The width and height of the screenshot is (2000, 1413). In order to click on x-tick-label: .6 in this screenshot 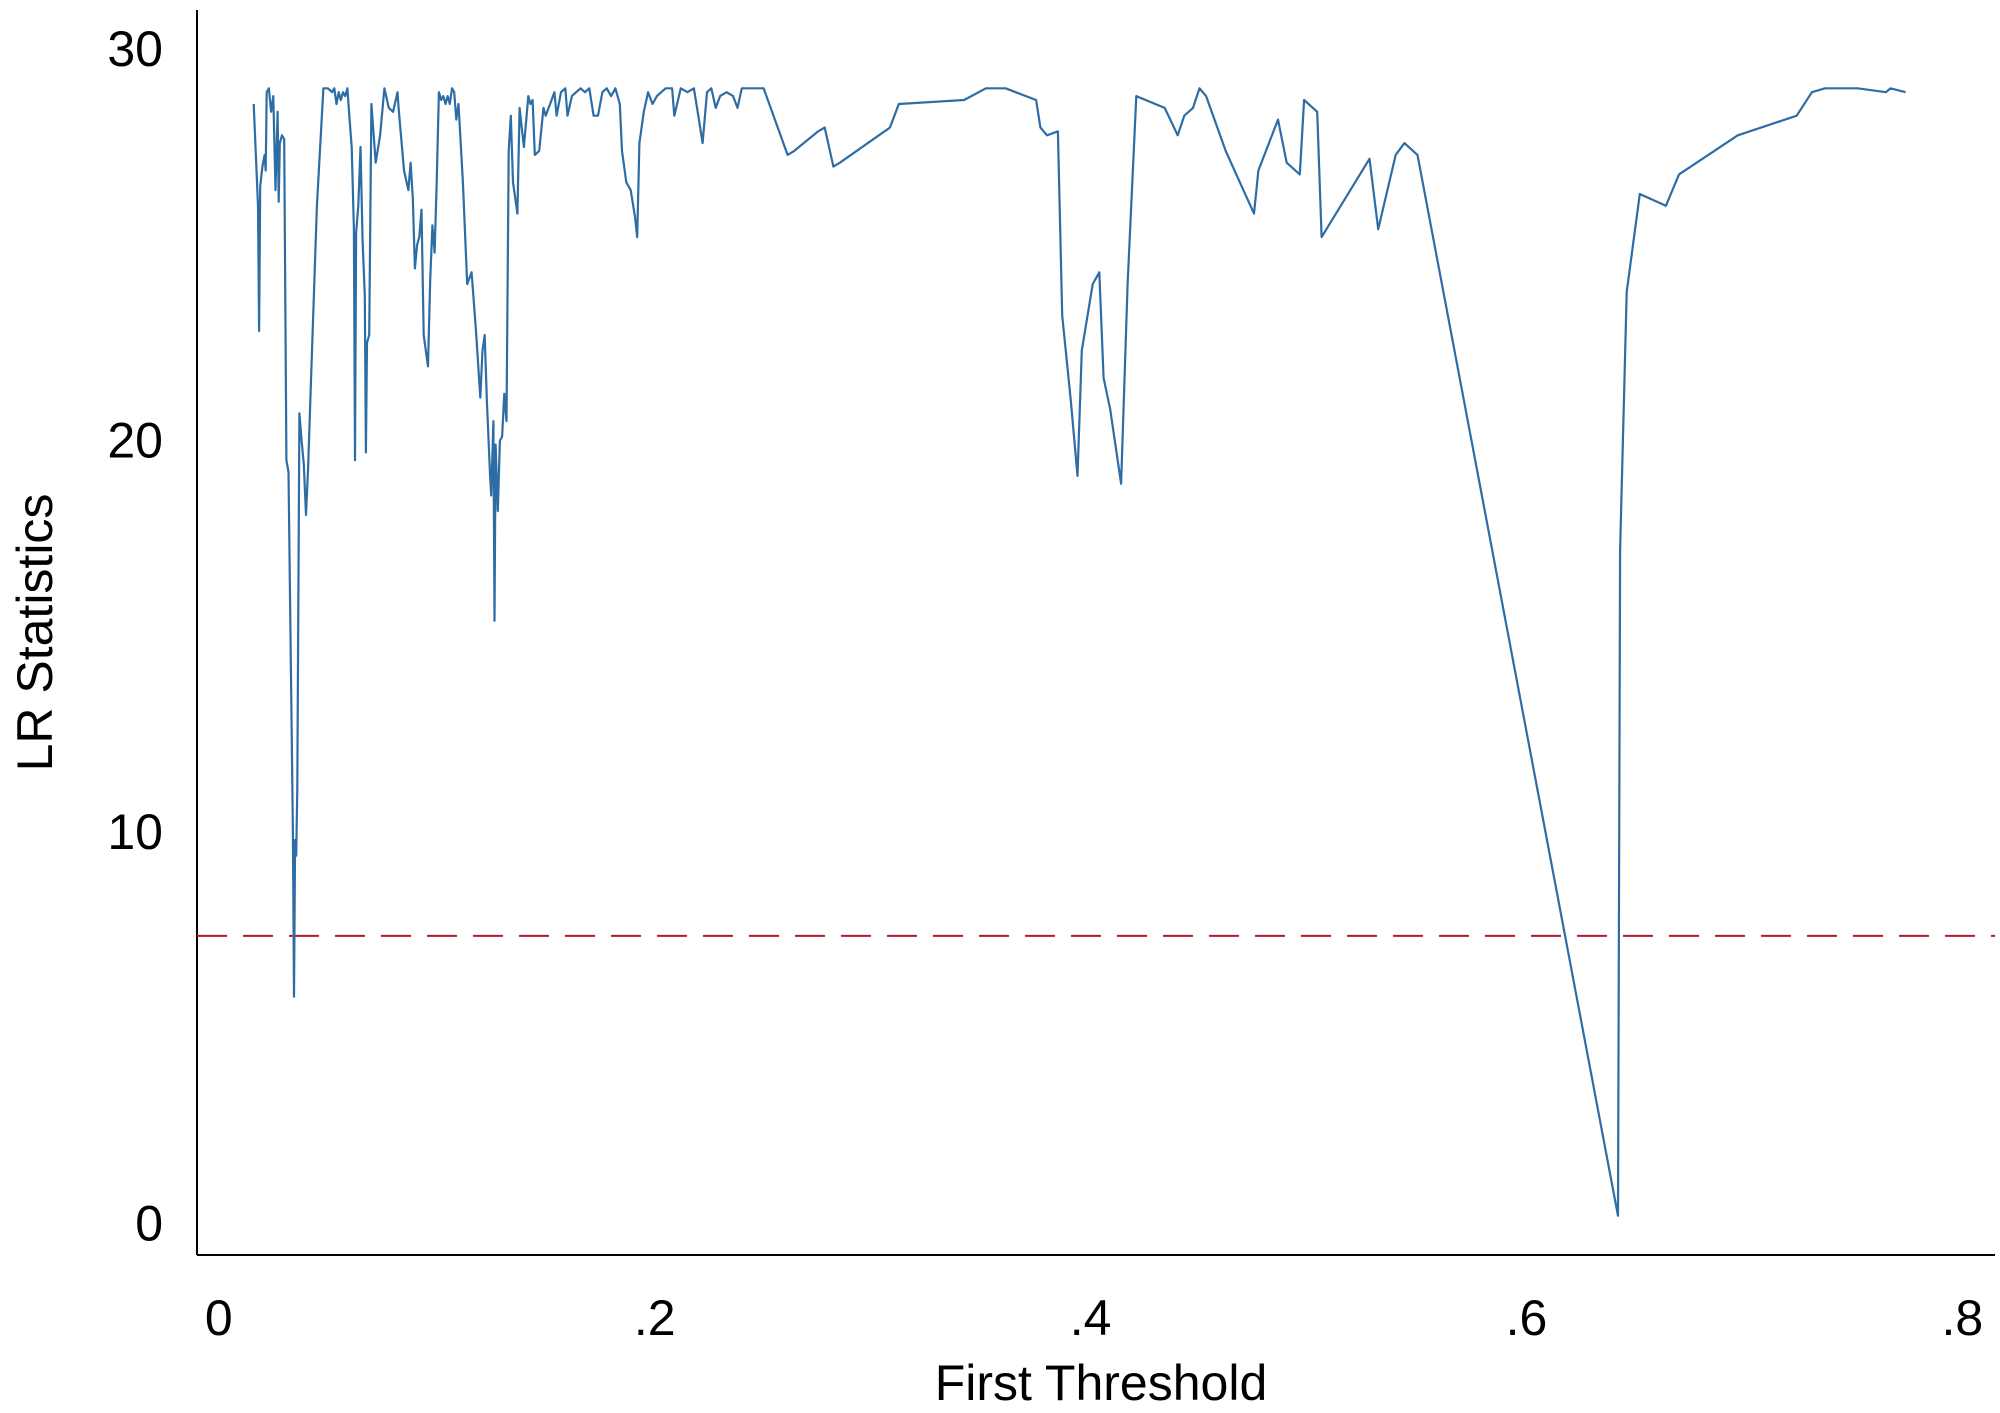, I will do `click(1527, 1318)`.